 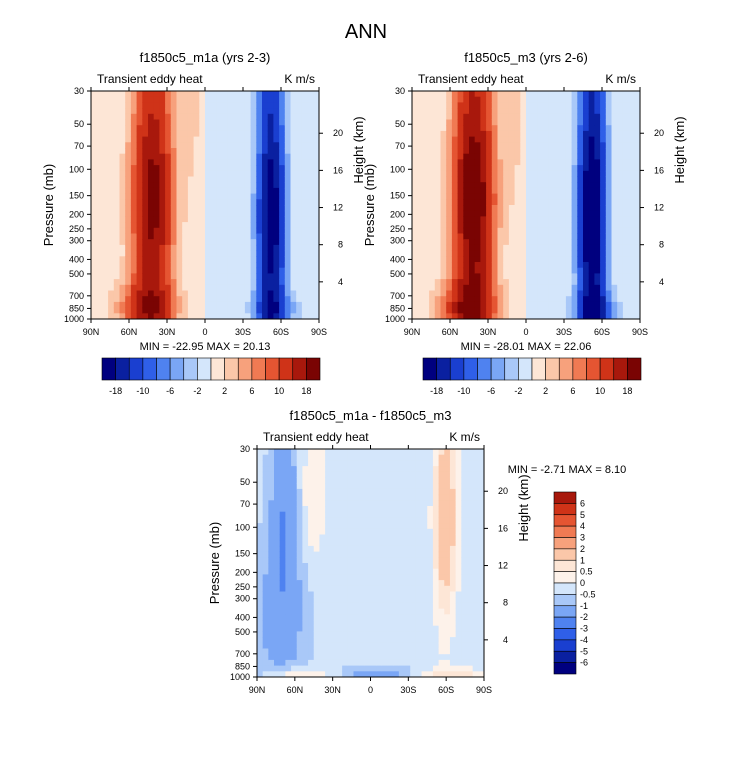 What do you see at coordinates (245, 369) in the screenshot?
I see `colorbar-swatch` at bounding box center [245, 369].